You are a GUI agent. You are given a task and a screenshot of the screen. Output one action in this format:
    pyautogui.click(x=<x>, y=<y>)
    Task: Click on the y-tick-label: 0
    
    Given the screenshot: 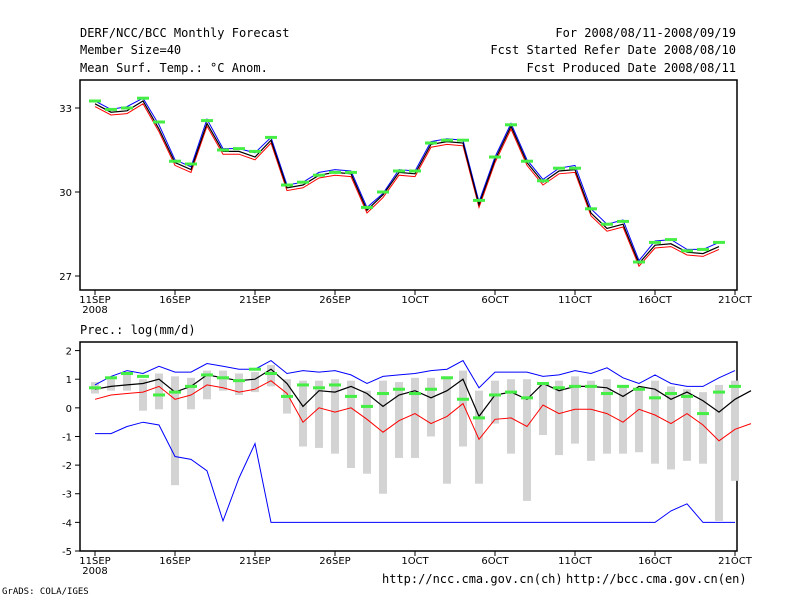 What is the action you would take?
    pyautogui.click(x=69, y=409)
    